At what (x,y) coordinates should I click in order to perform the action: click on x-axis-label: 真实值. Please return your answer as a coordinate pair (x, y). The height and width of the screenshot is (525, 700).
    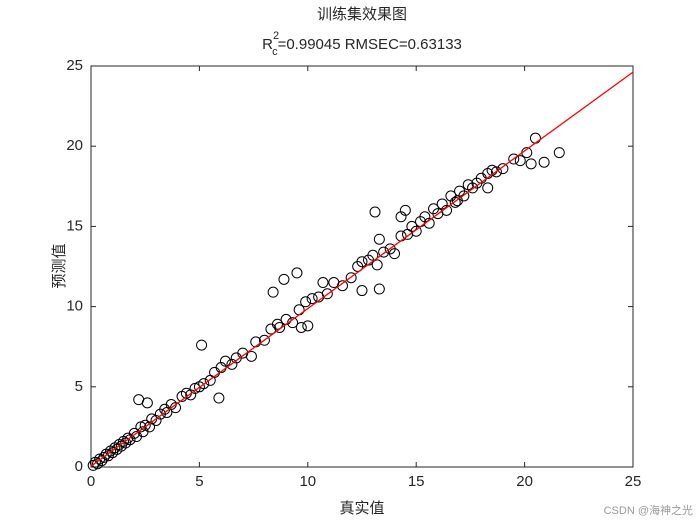
    Looking at the image, I should click on (361, 508).